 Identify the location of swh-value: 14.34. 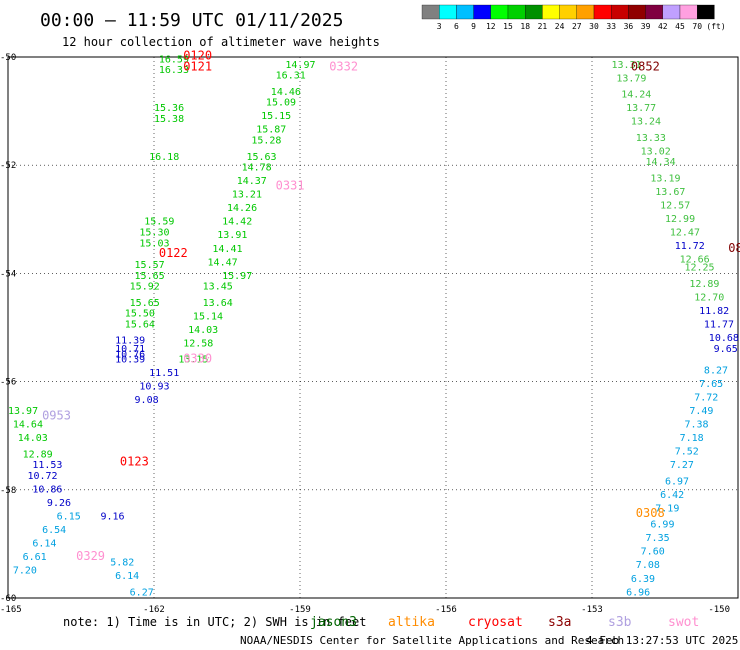
(661, 162).